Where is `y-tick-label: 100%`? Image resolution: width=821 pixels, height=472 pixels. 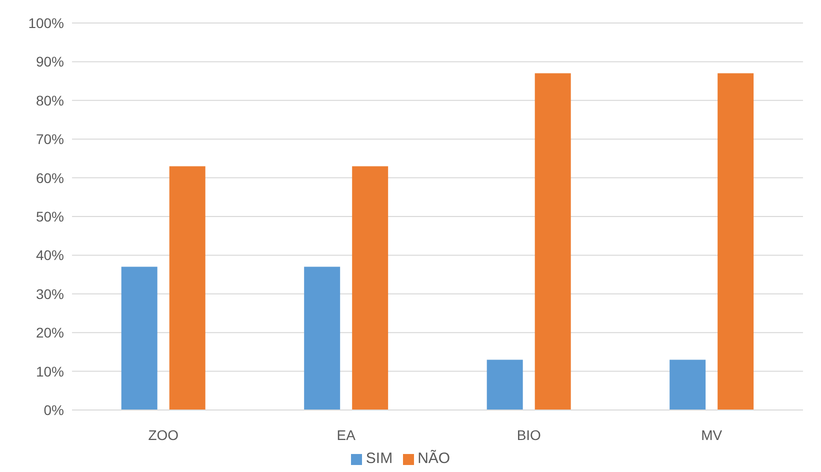
y-tick-label: 100% is located at coordinates (46, 22).